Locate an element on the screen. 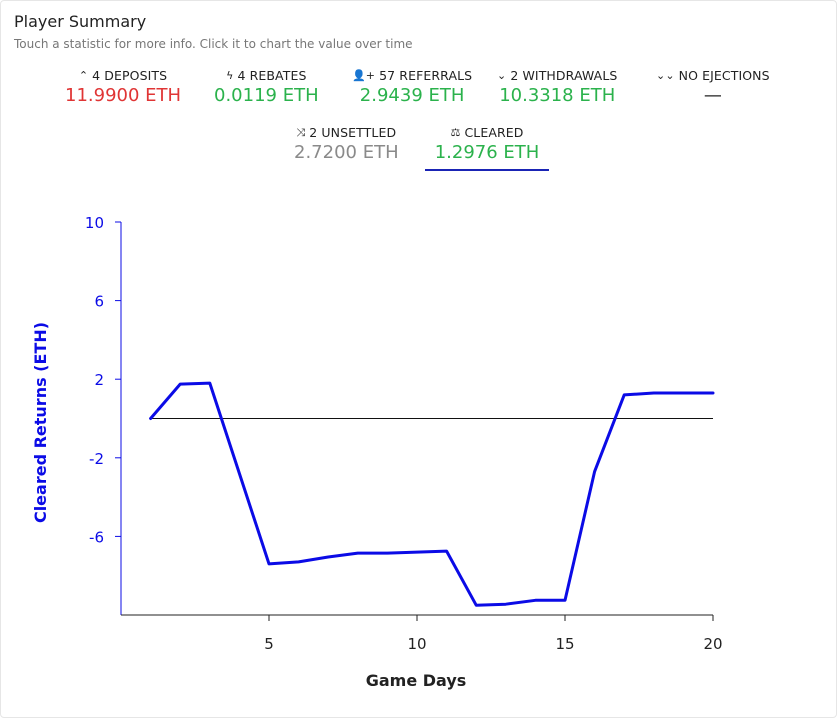 The width and height of the screenshot is (837, 718). shuffle-icon: ⤨ is located at coordinates (301, 132).